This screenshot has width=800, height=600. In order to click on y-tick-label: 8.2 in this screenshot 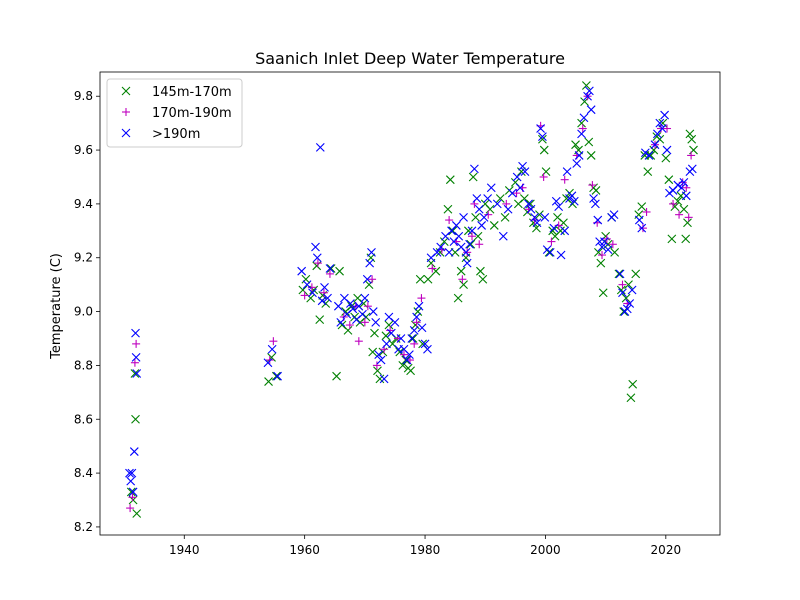, I will do `click(83, 527)`.